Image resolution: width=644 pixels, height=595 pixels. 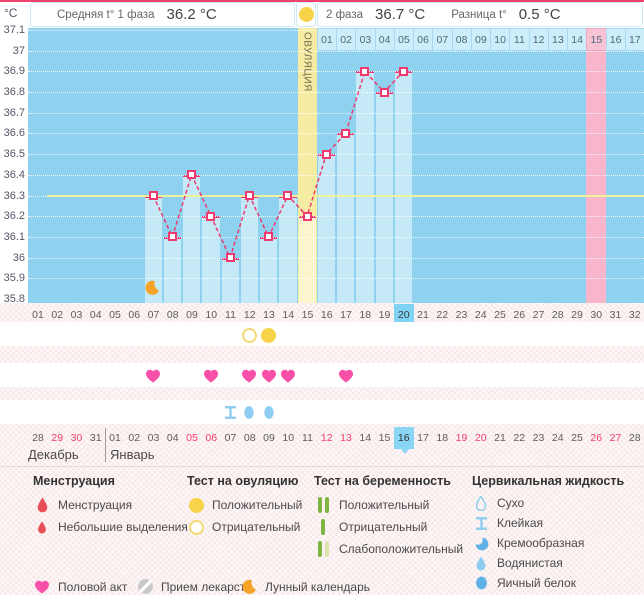 What do you see at coordinates (384, 315) in the screenshot?
I see `cycle-day-cell: 19` at bounding box center [384, 315].